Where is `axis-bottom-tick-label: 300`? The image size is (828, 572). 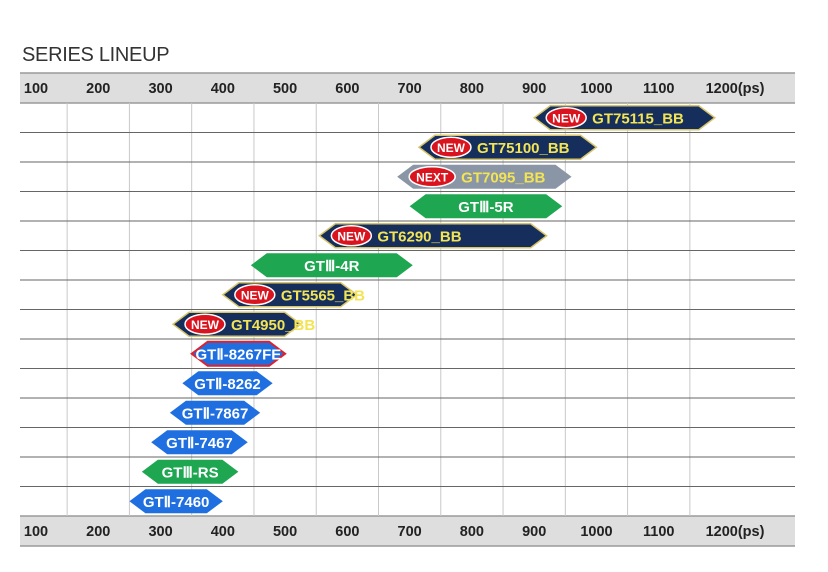 axis-bottom-tick-label: 300 is located at coordinates (160, 532).